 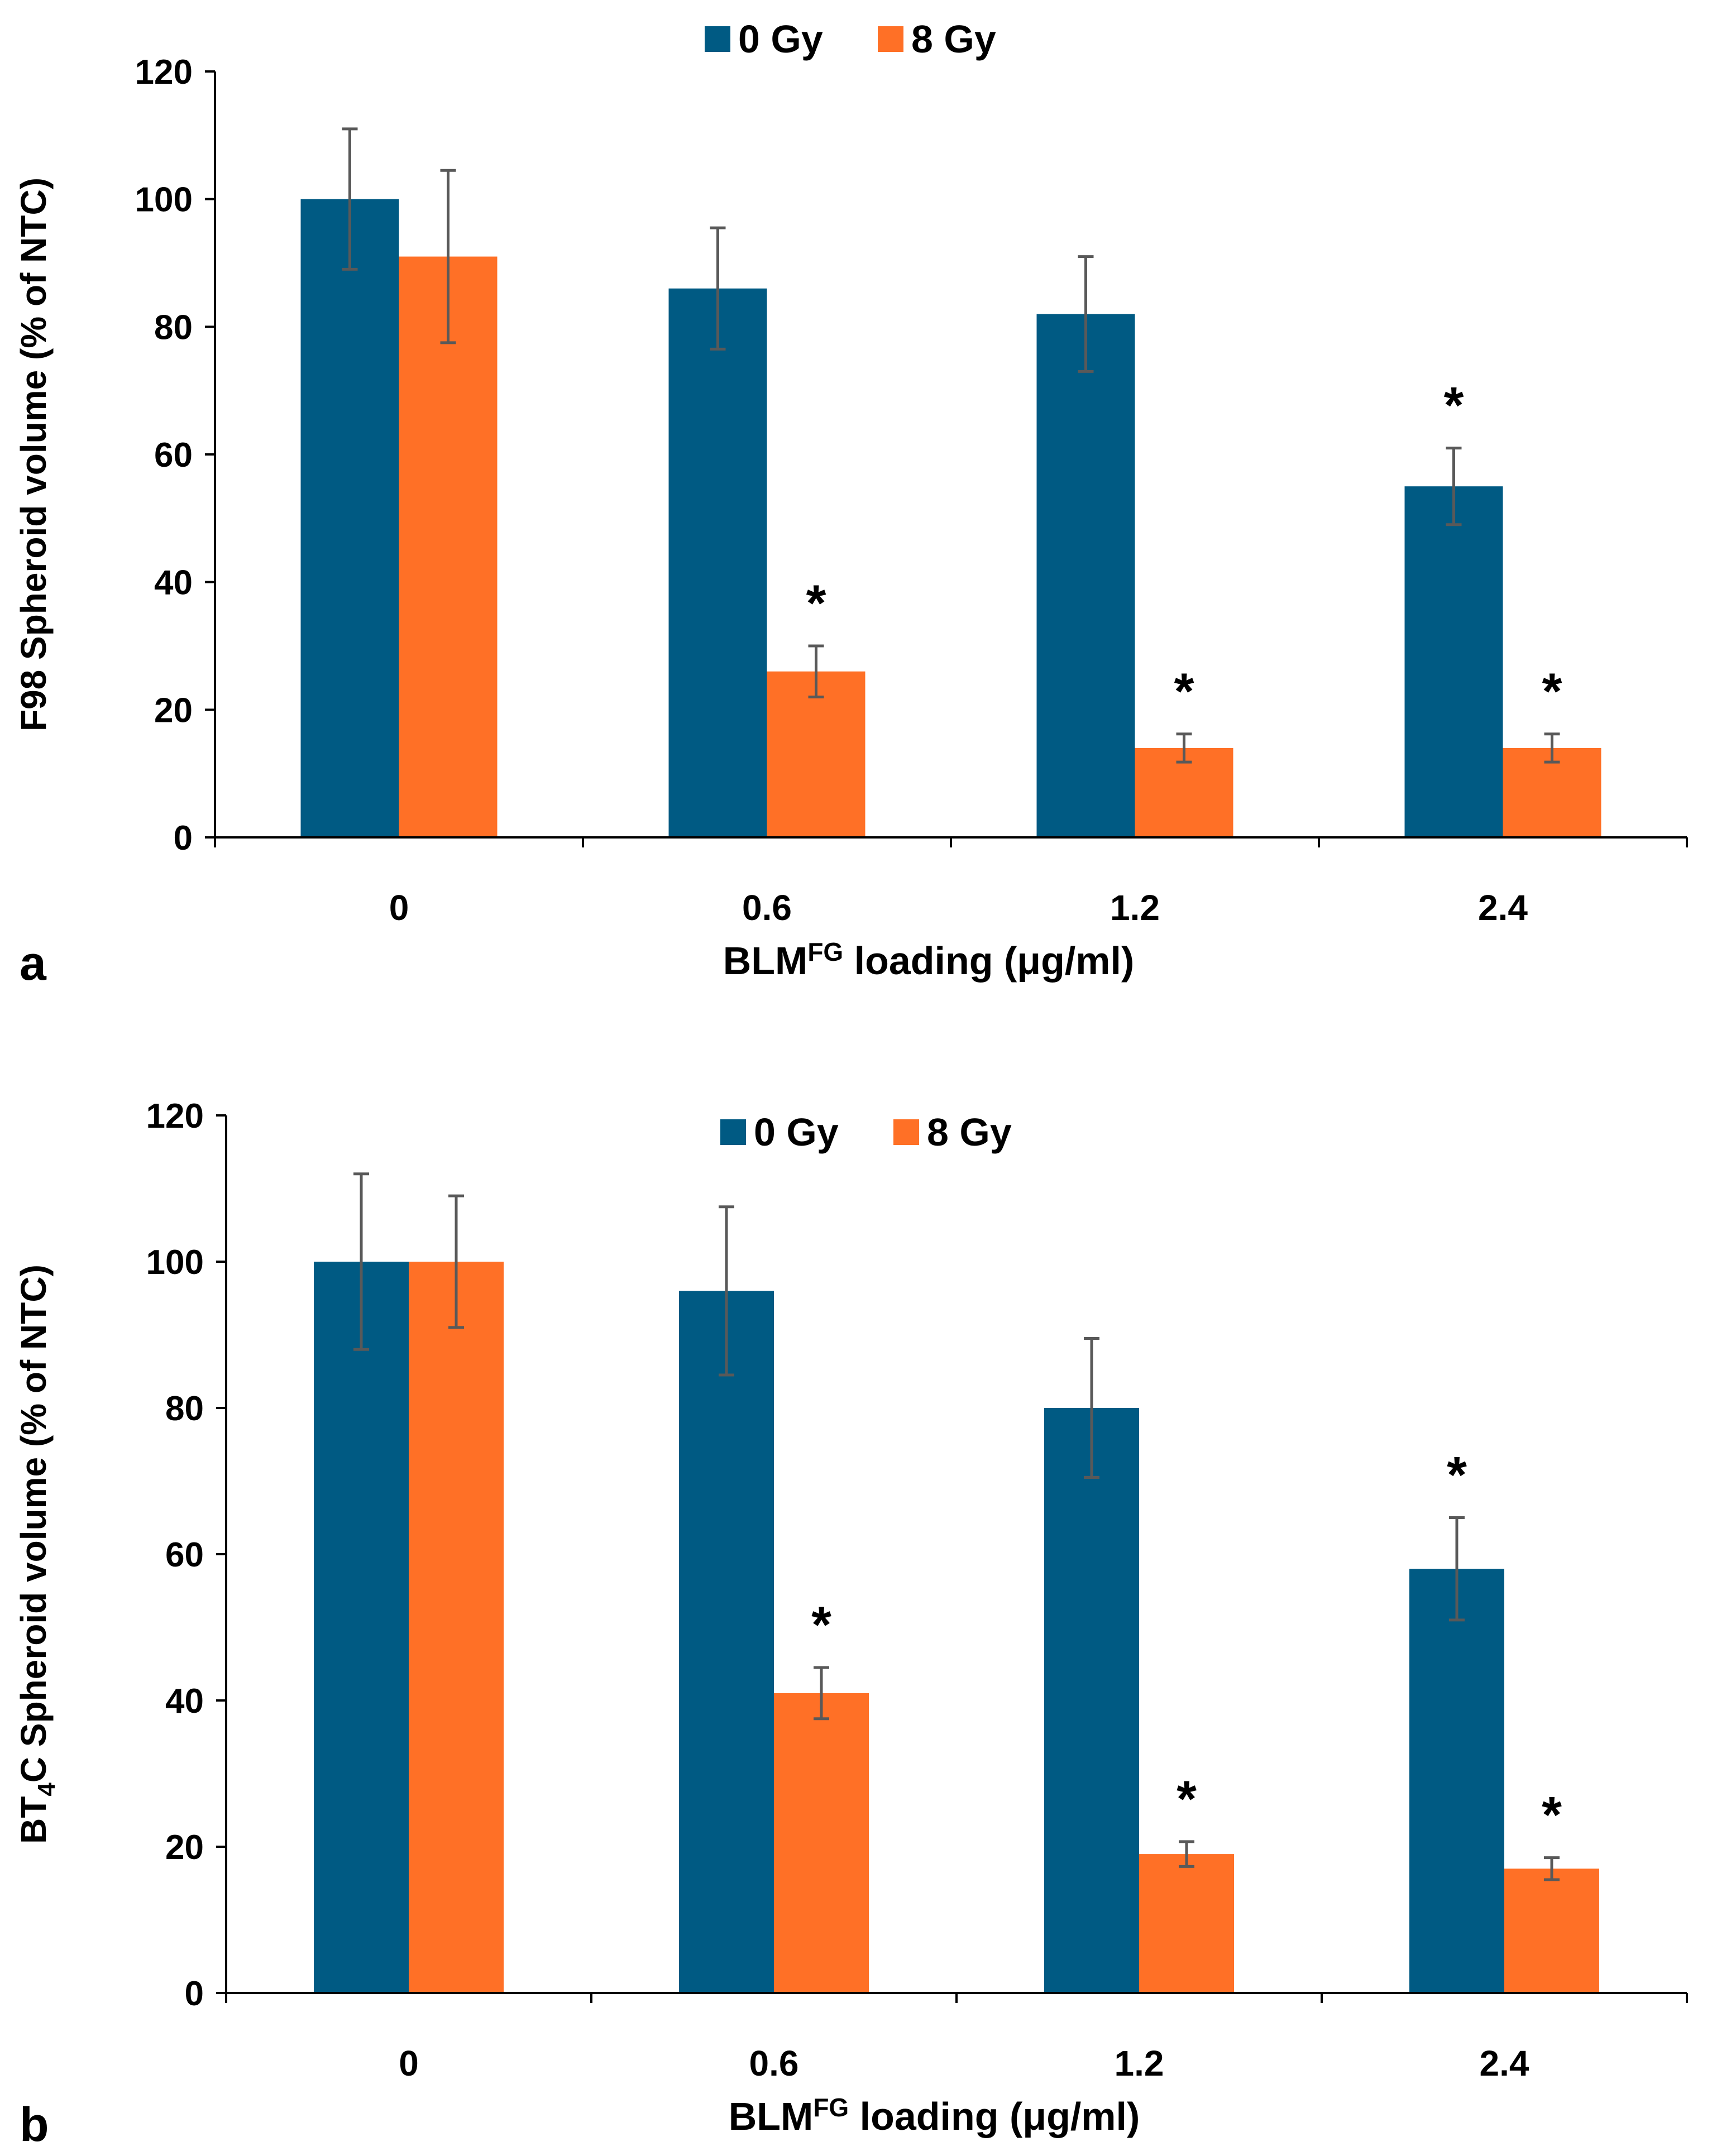 What do you see at coordinates (33, 1820) in the screenshot?
I see `y-title-main: BT` at bounding box center [33, 1820].